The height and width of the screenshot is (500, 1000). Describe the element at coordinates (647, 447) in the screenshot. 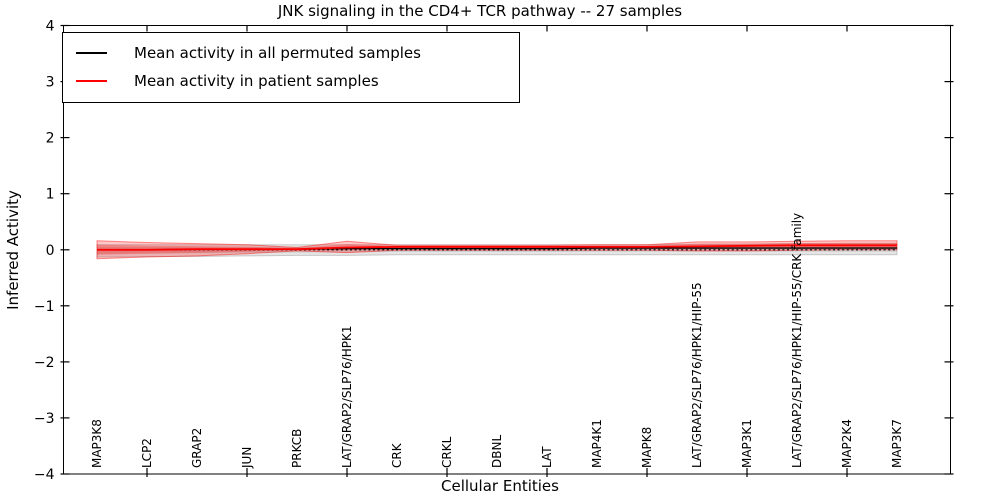

I see `x-tick-label: MAPK8` at that location.